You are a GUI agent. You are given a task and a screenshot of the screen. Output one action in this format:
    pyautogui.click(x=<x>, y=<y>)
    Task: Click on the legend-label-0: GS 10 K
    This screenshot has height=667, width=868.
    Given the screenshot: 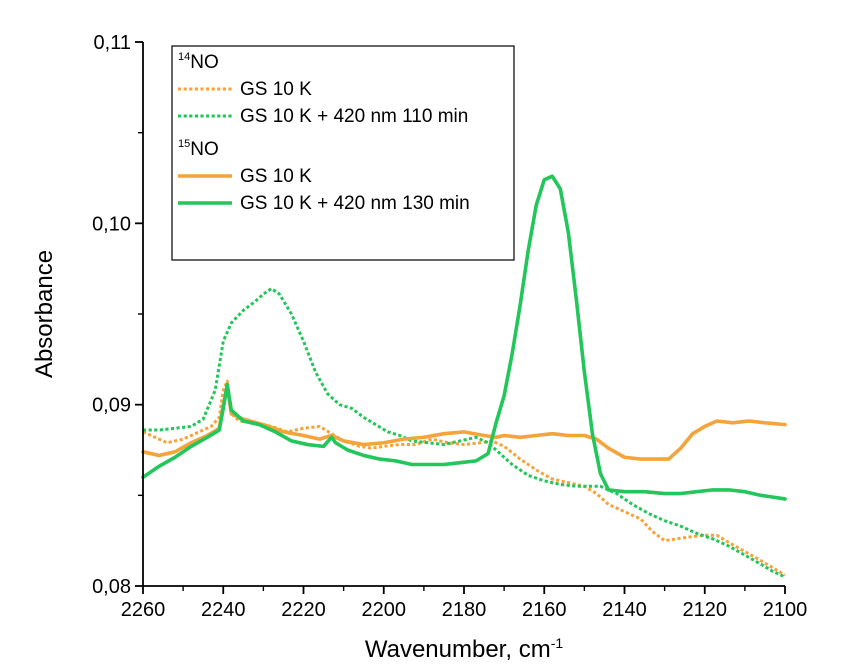 What is the action you would take?
    pyautogui.click(x=276, y=89)
    